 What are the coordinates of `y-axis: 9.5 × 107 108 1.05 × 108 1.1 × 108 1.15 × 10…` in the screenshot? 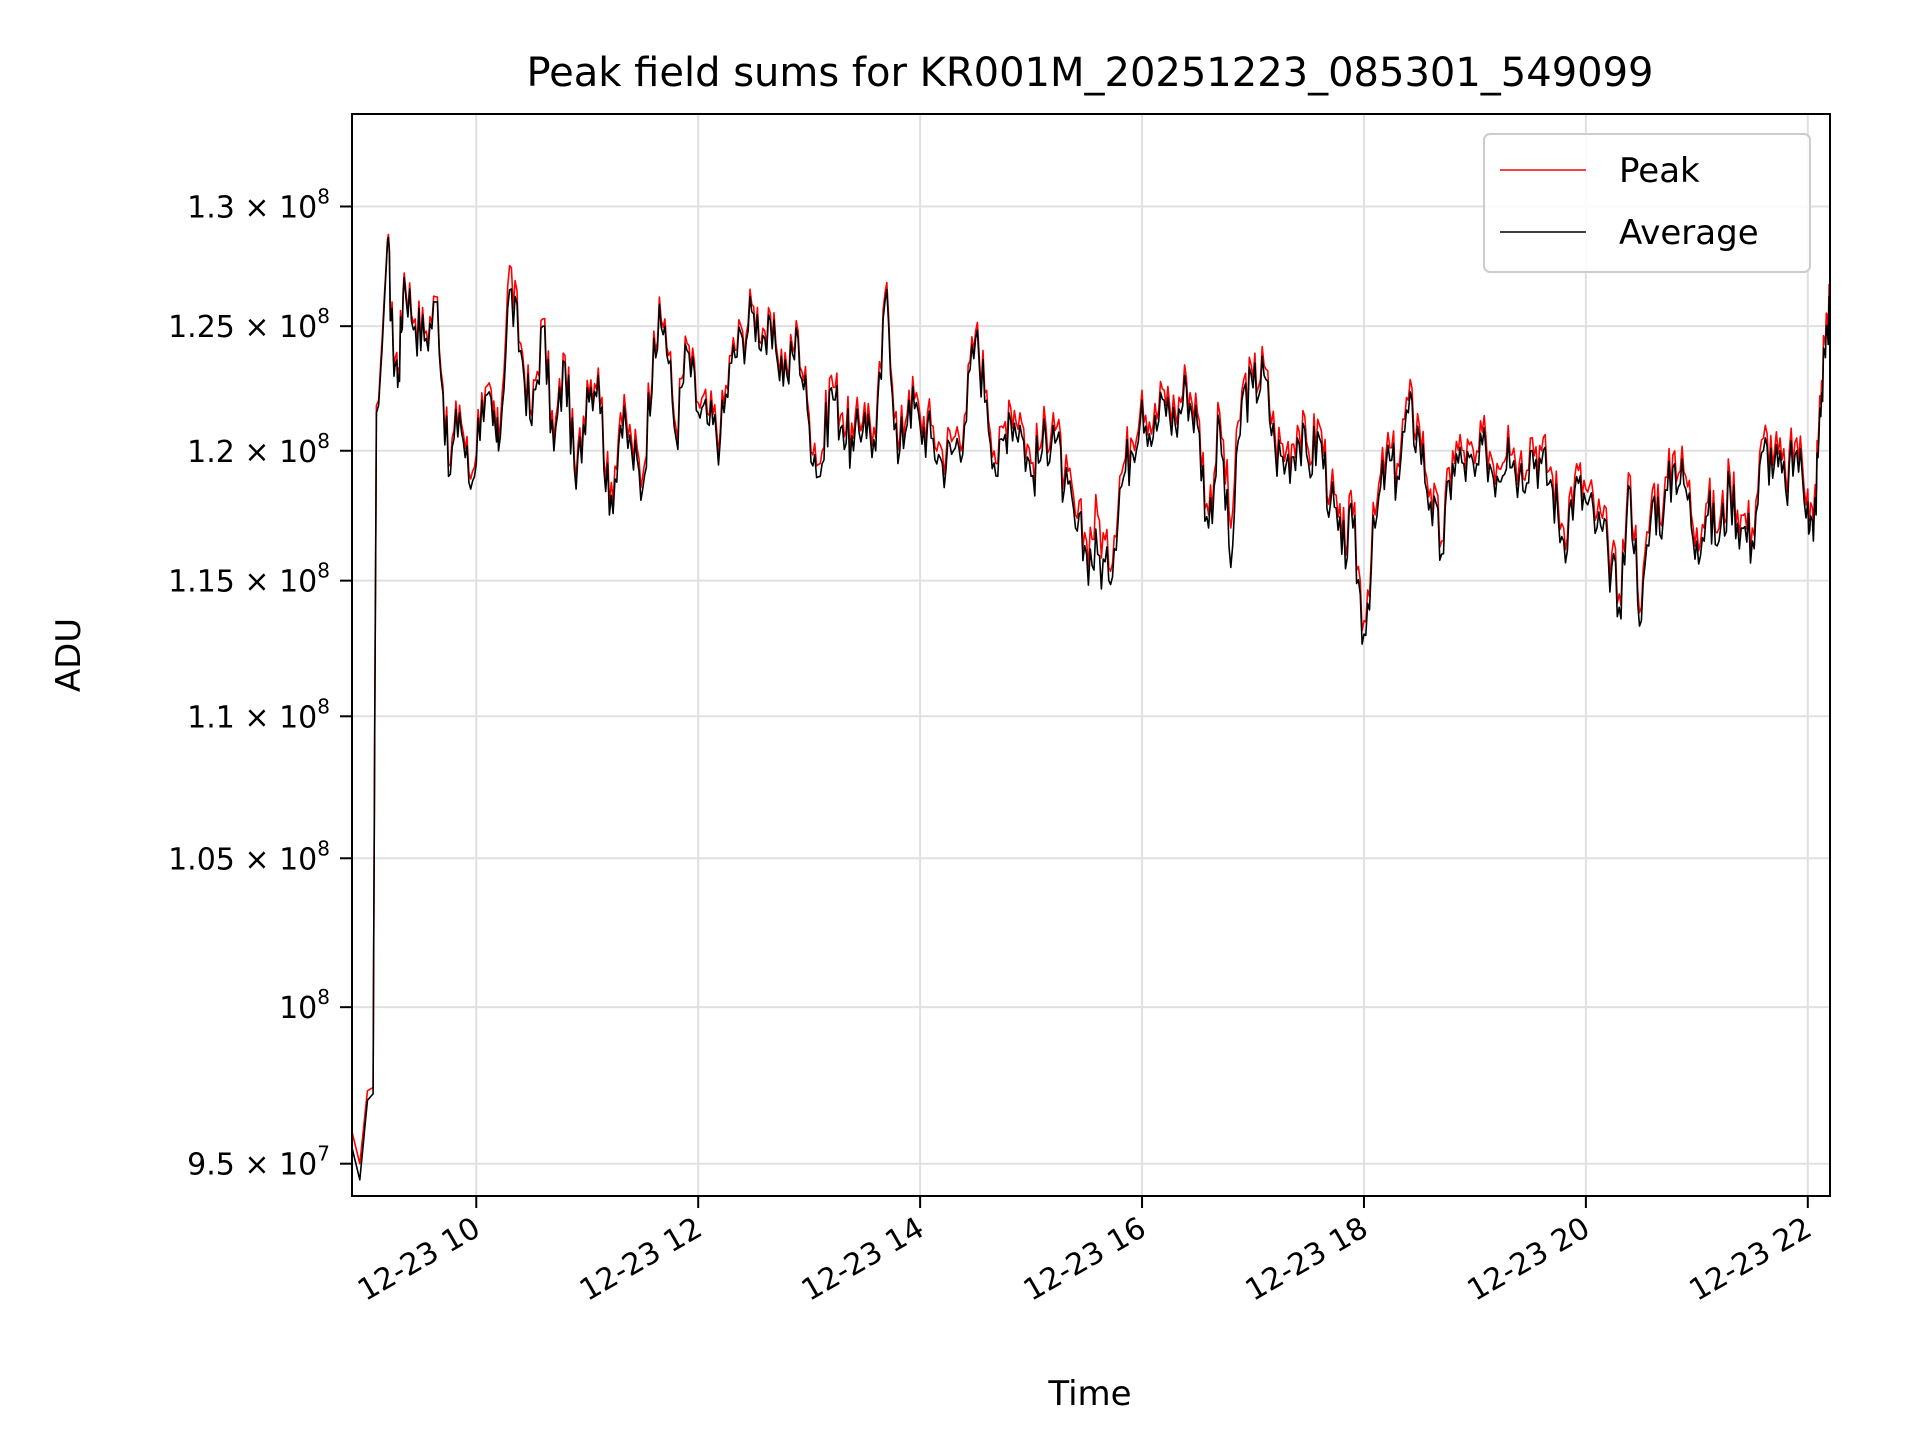 It's located at (260, 683).